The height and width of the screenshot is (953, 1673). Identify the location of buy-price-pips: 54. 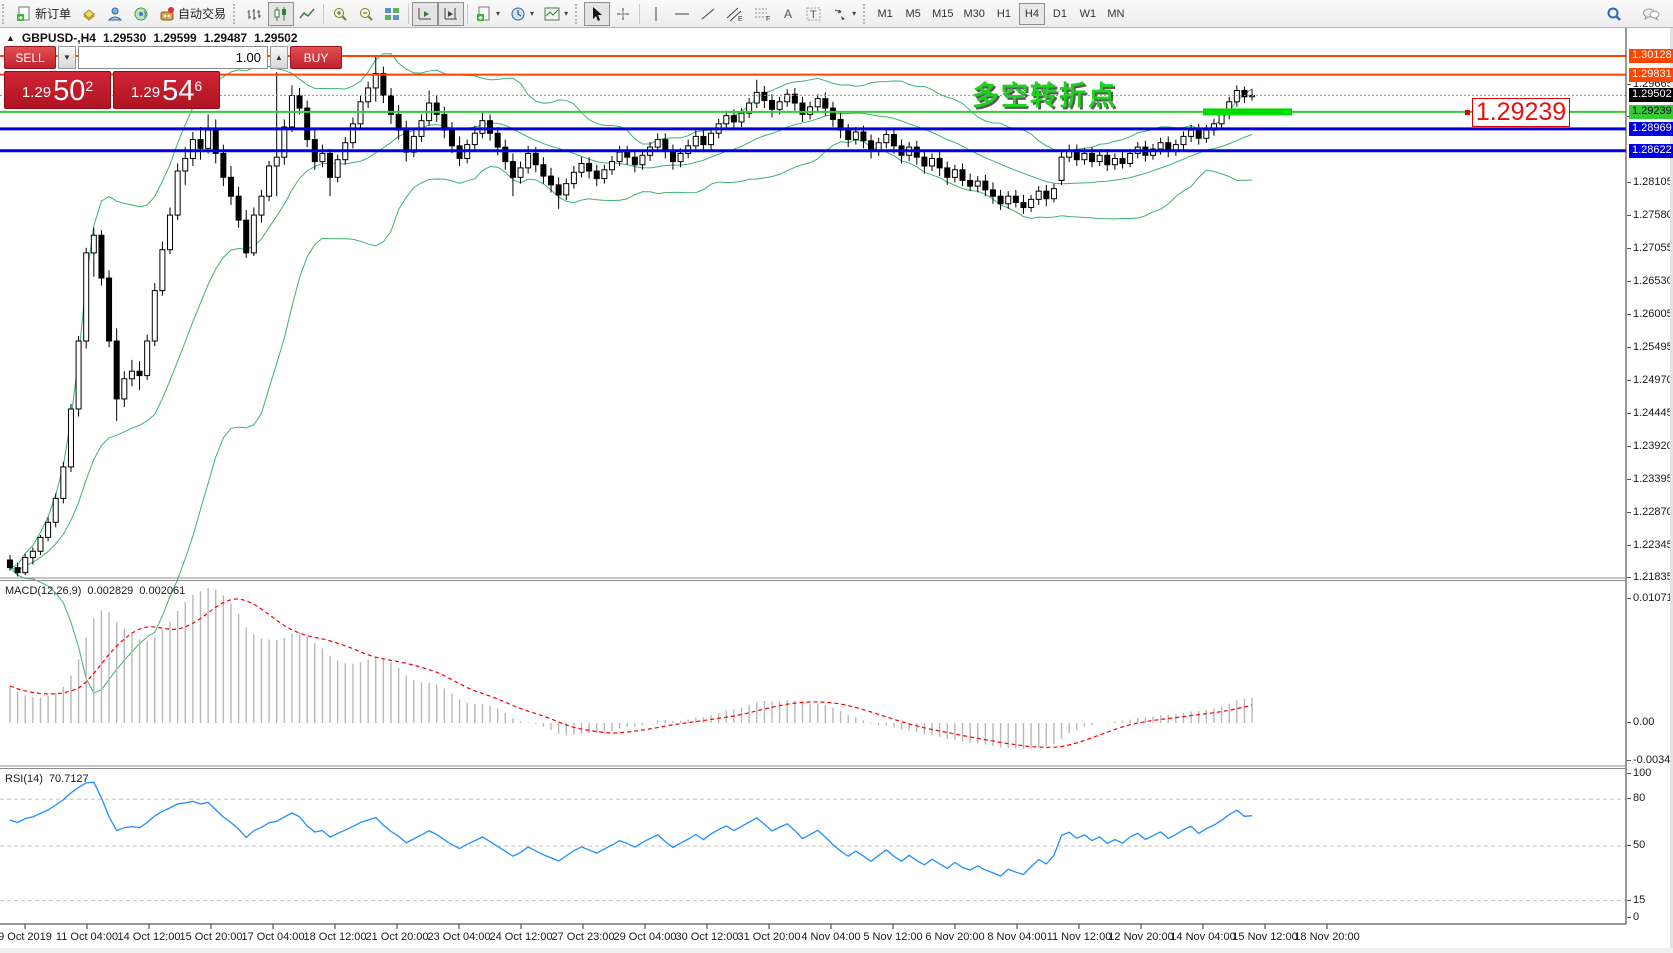
(178, 91).